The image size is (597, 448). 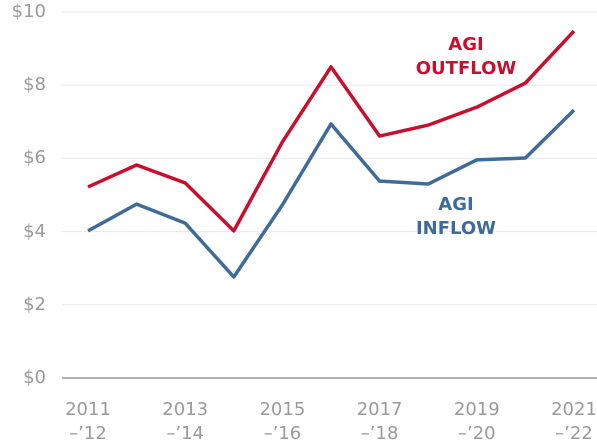 I want to click on y-tick-label: $6, so click(x=34, y=158).